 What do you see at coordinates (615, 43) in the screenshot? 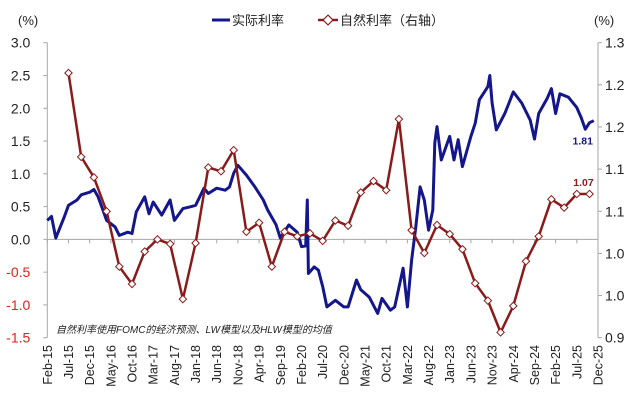
I see `right-tick-label: 1.3` at bounding box center [615, 43].